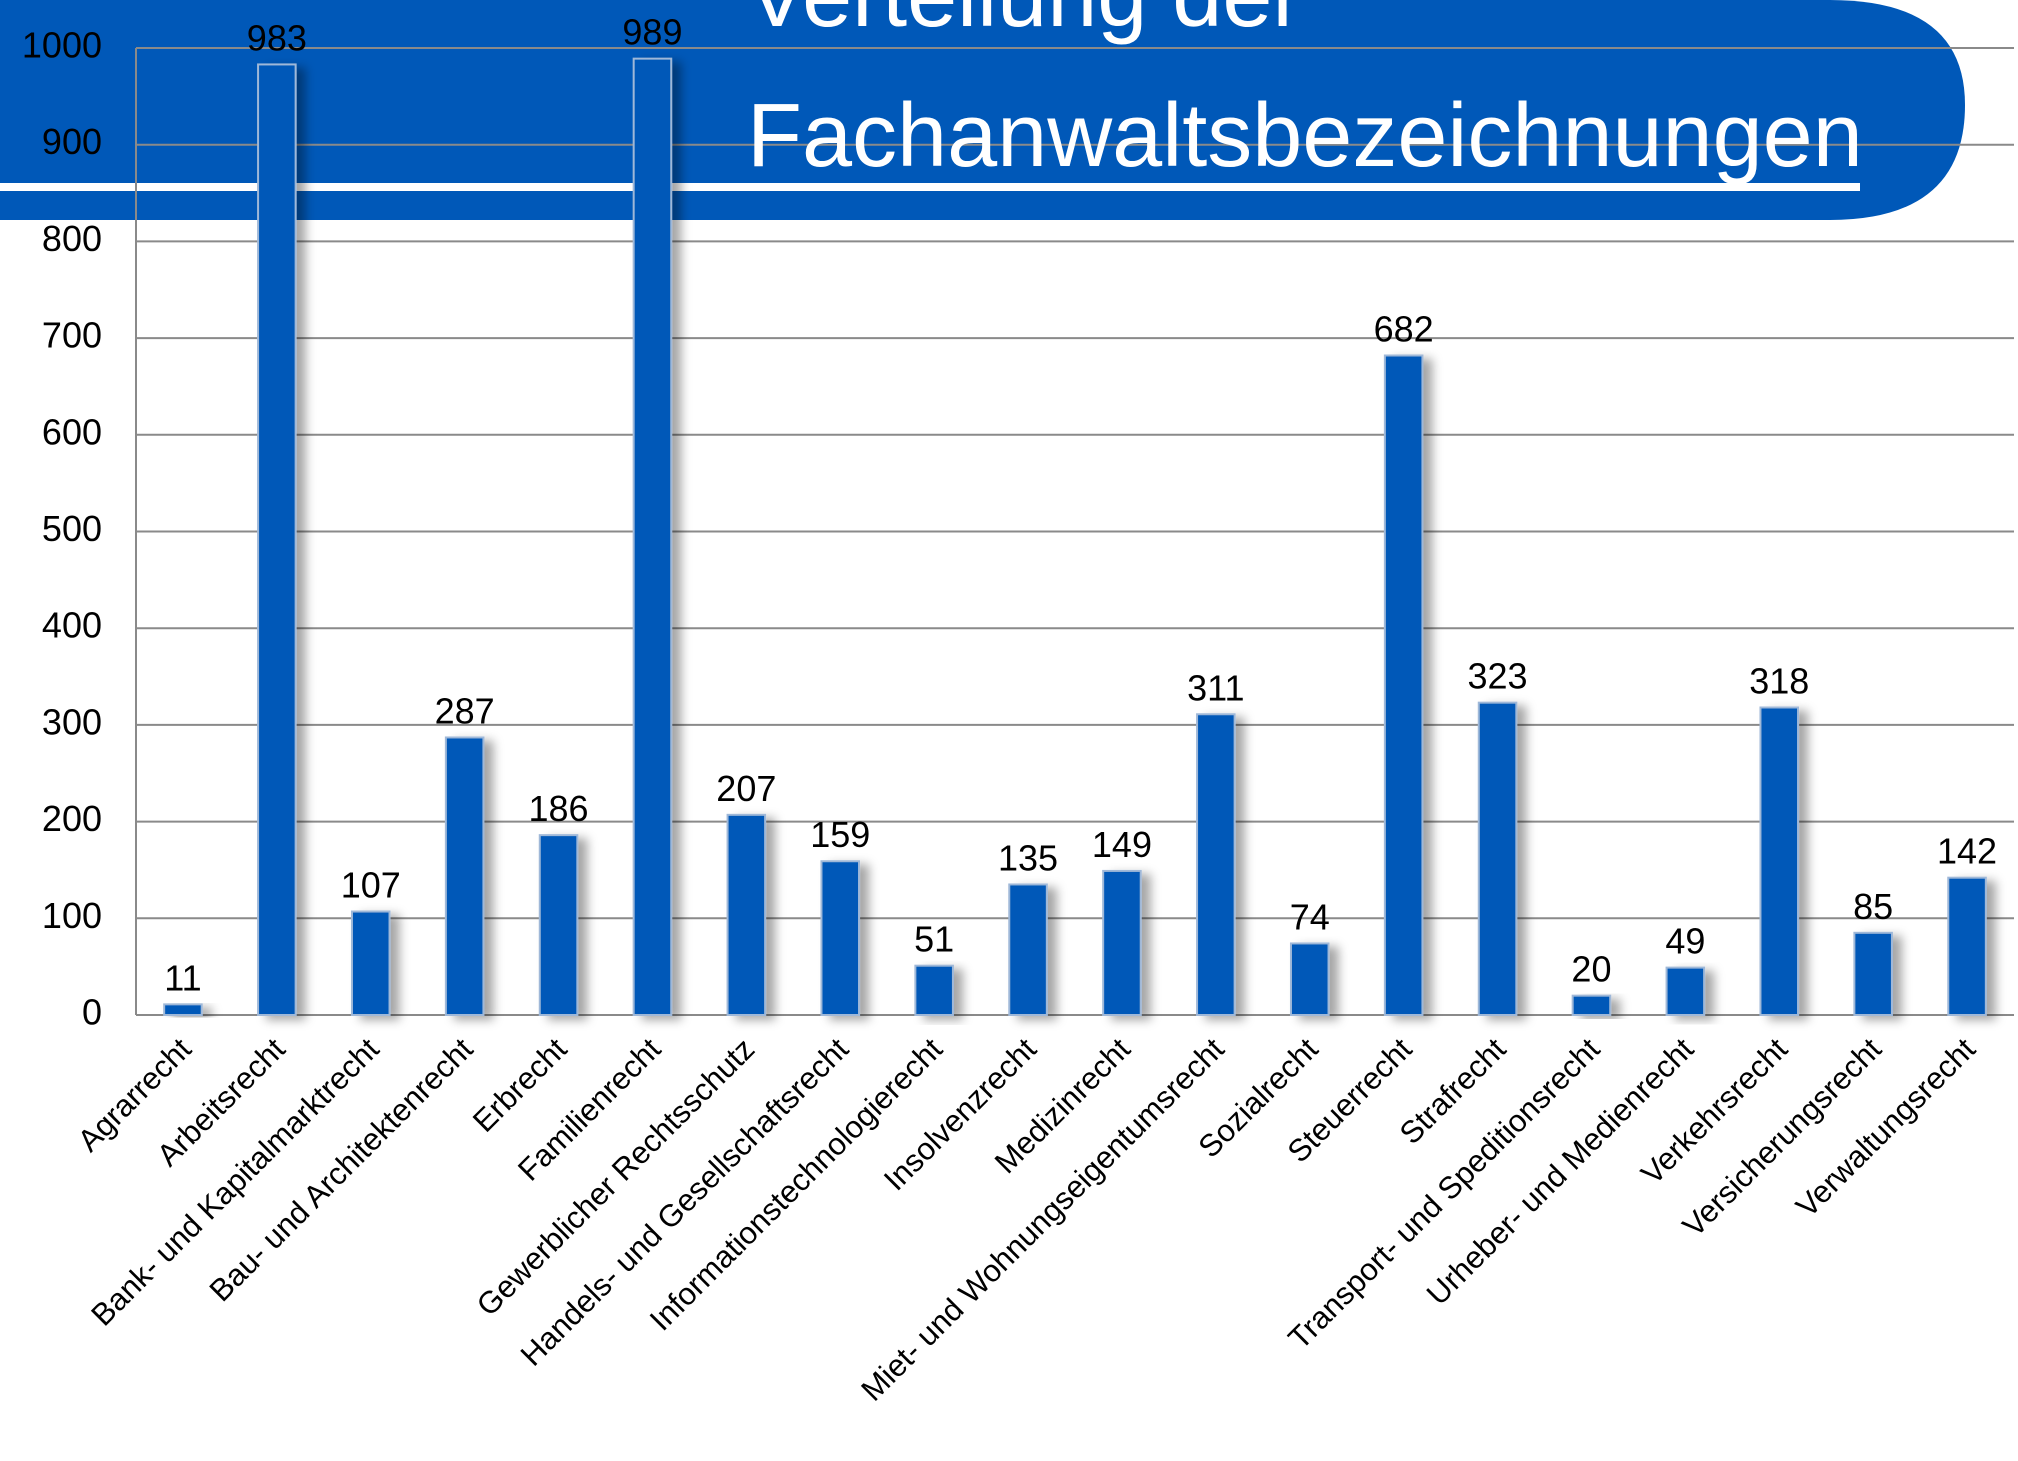  Describe the element at coordinates (652, 32) in the screenshot. I see `data-label: 989` at that location.